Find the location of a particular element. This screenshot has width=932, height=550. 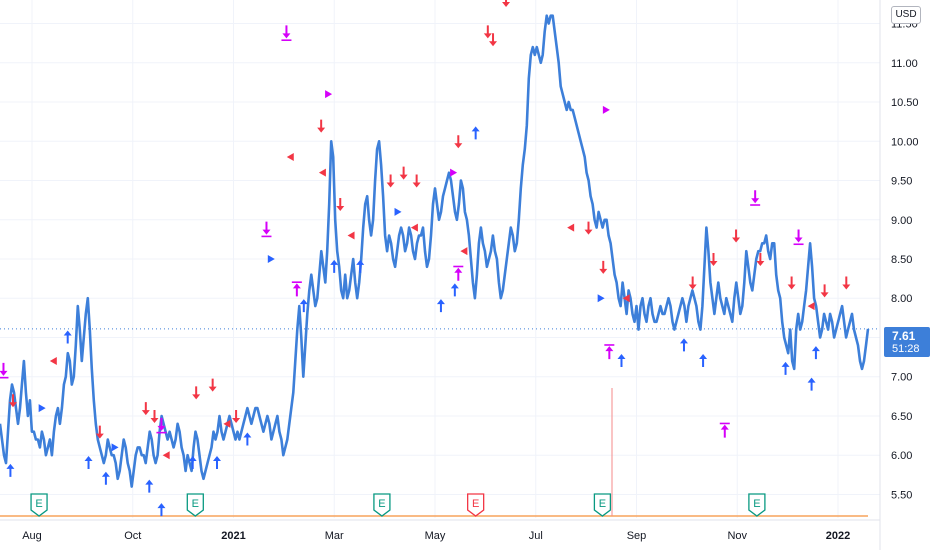

y-tick-label: 10.00 is located at coordinates (905, 142).